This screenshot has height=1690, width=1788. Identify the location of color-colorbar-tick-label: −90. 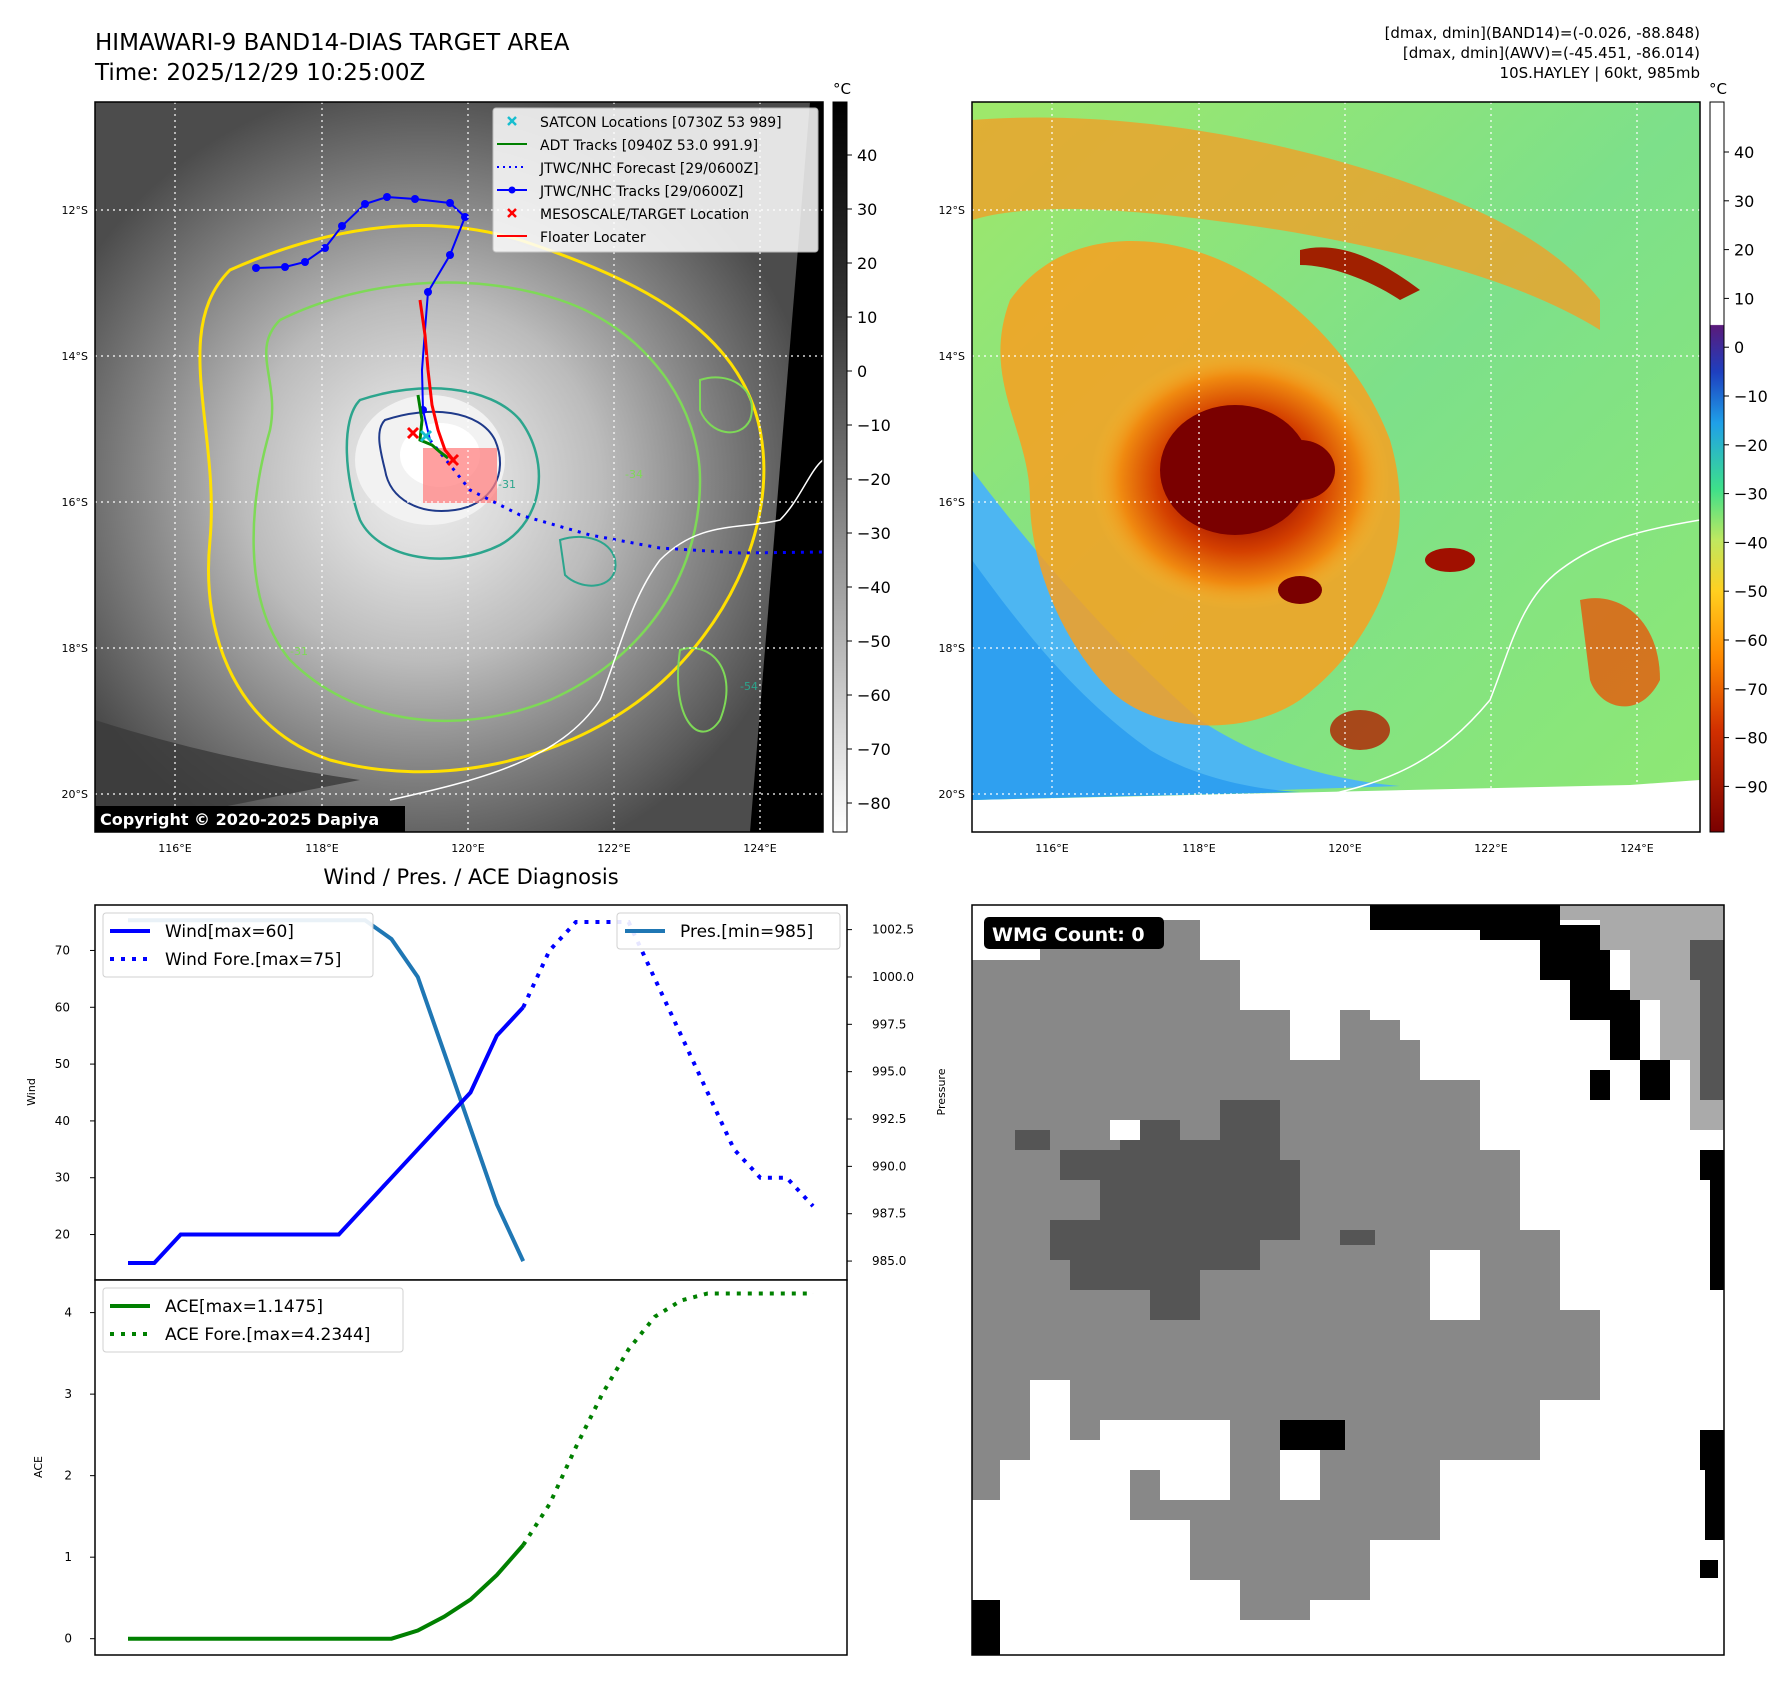
(1751, 786).